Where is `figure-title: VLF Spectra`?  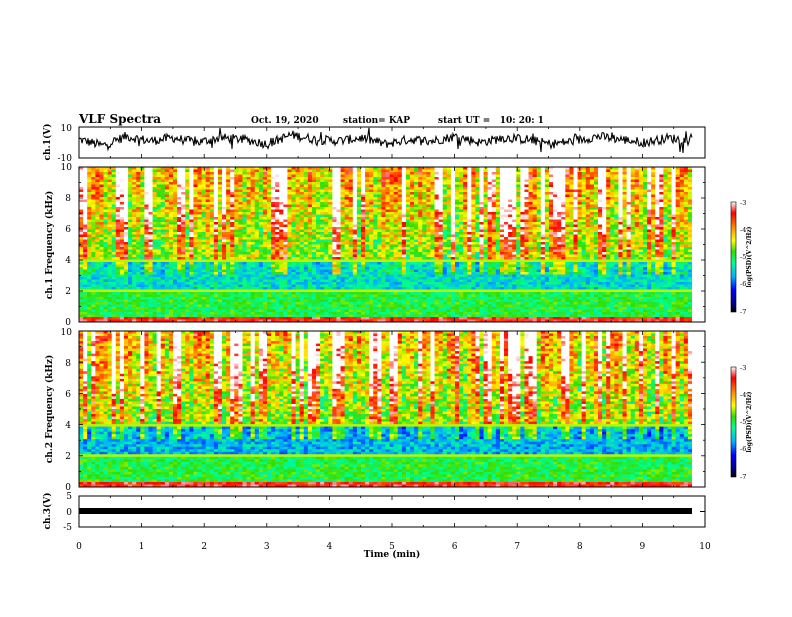 figure-title: VLF Spectra is located at coordinates (119, 119).